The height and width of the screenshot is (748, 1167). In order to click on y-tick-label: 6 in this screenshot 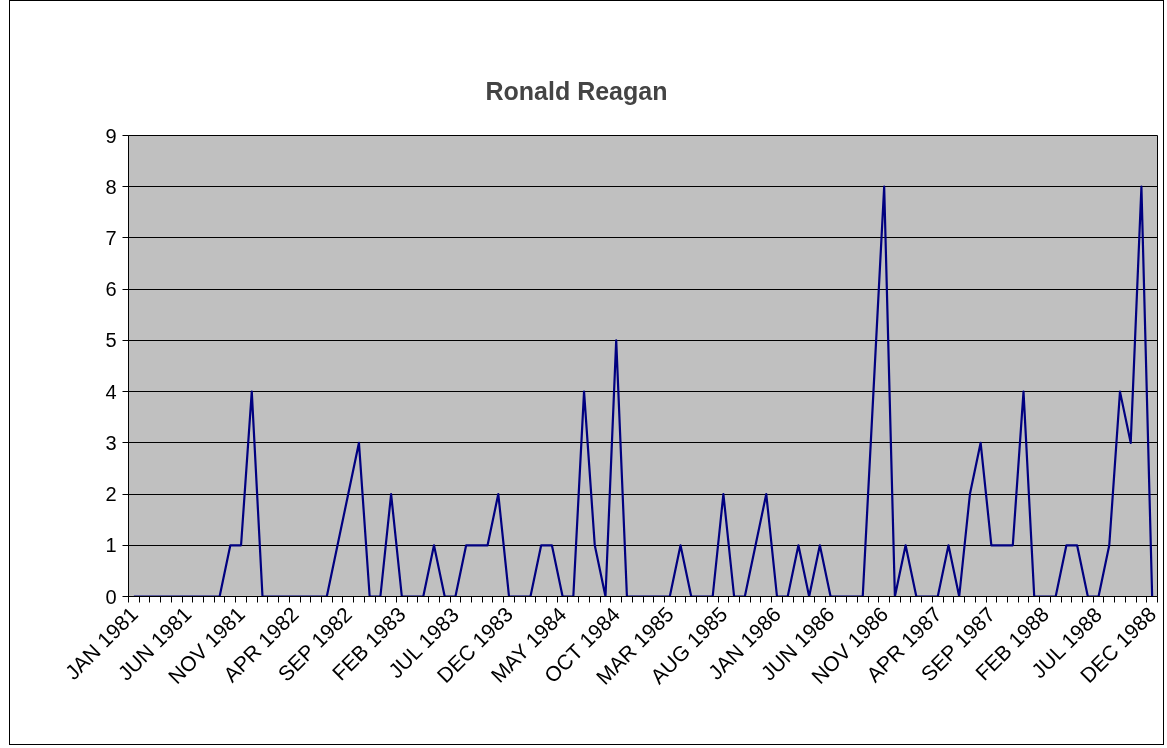, I will do `click(111, 289)`.